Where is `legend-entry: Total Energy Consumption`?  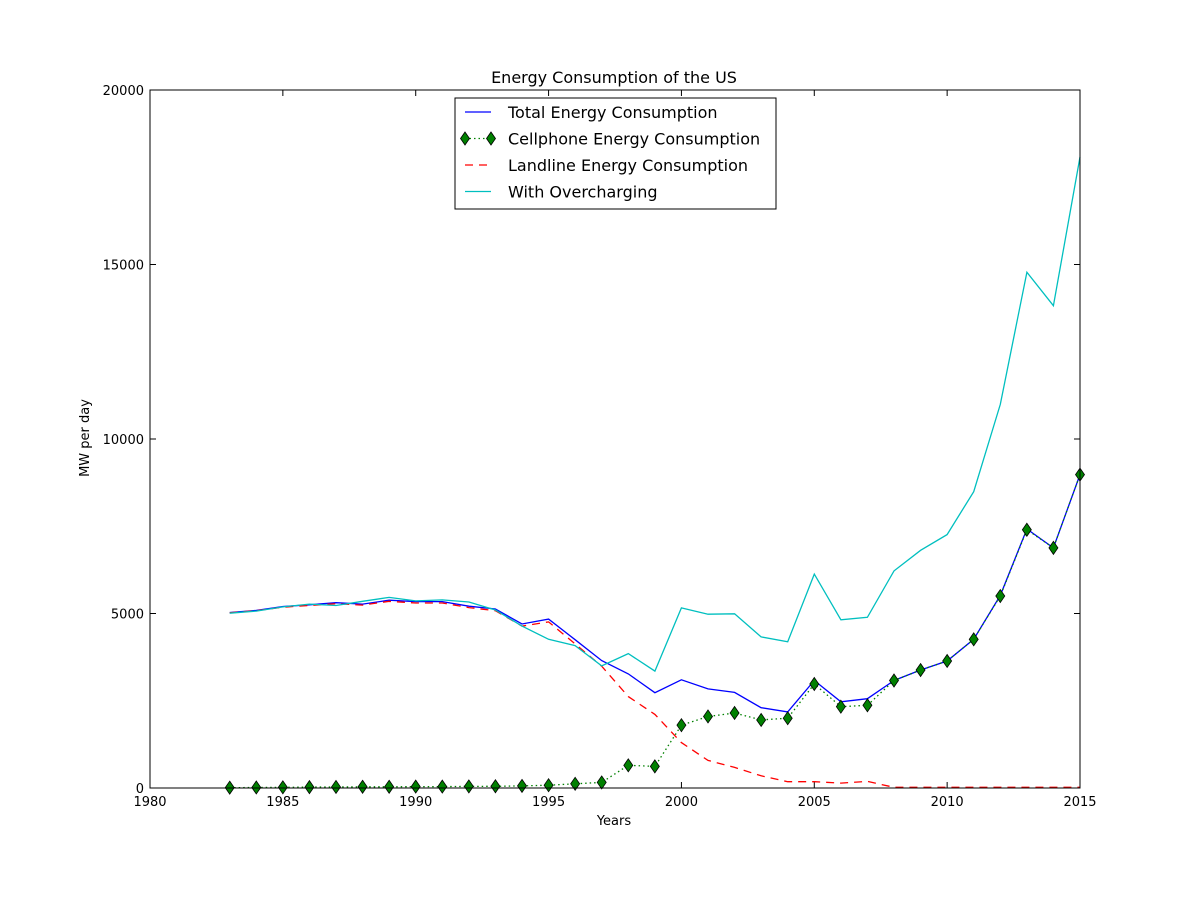 legend-entry: Total Energy Consumption is located at coordinates (591, 112).